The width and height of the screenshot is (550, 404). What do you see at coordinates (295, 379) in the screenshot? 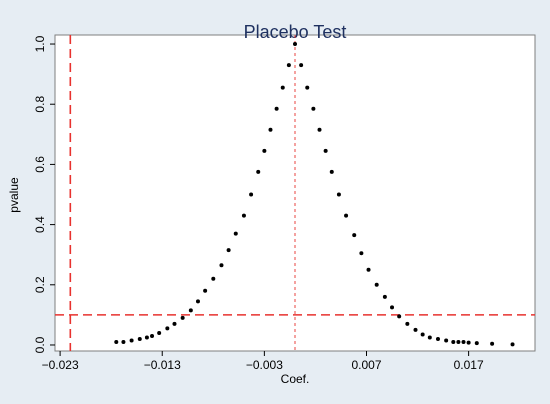
I see `x-axis-label: Coef.` at bounding box center [295, 379].